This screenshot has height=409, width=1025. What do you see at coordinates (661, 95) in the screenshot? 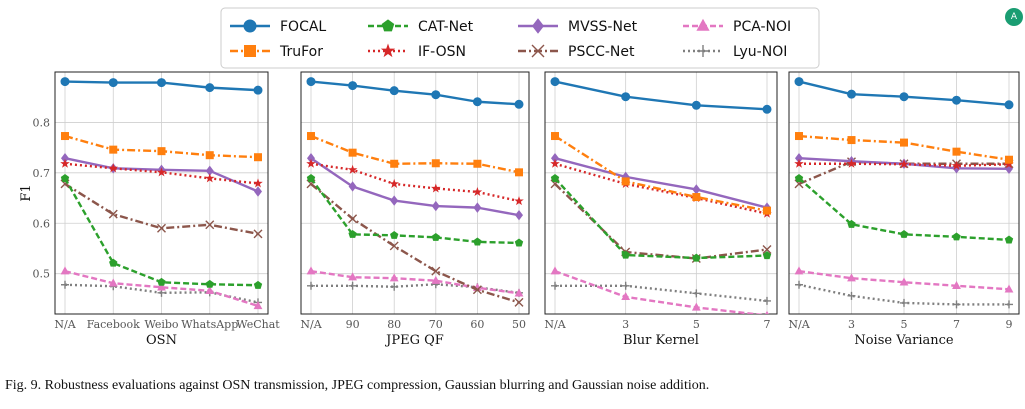
I see `series-line-focal` at bounding box center [661, 95].